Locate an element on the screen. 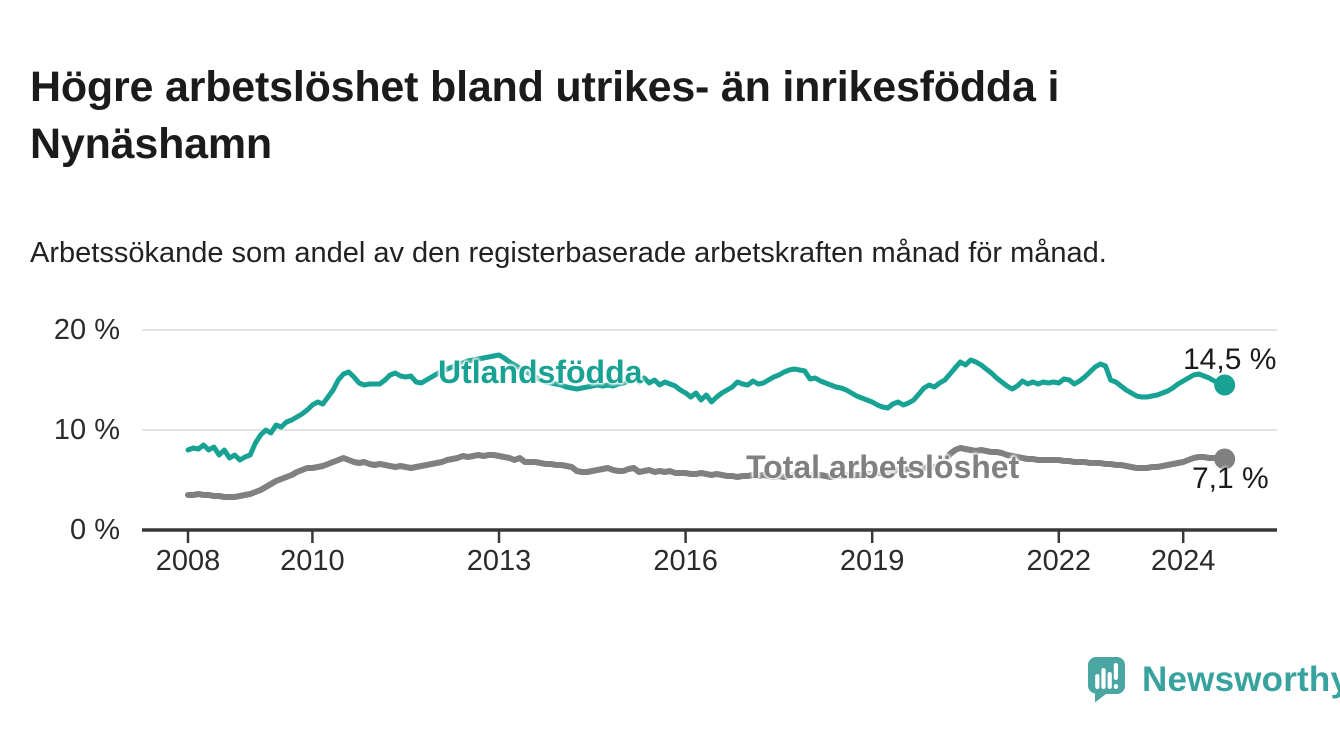 The image size is (1340, 734). y-axis-tick-label: 0 % is located at coordinates (95, 530).